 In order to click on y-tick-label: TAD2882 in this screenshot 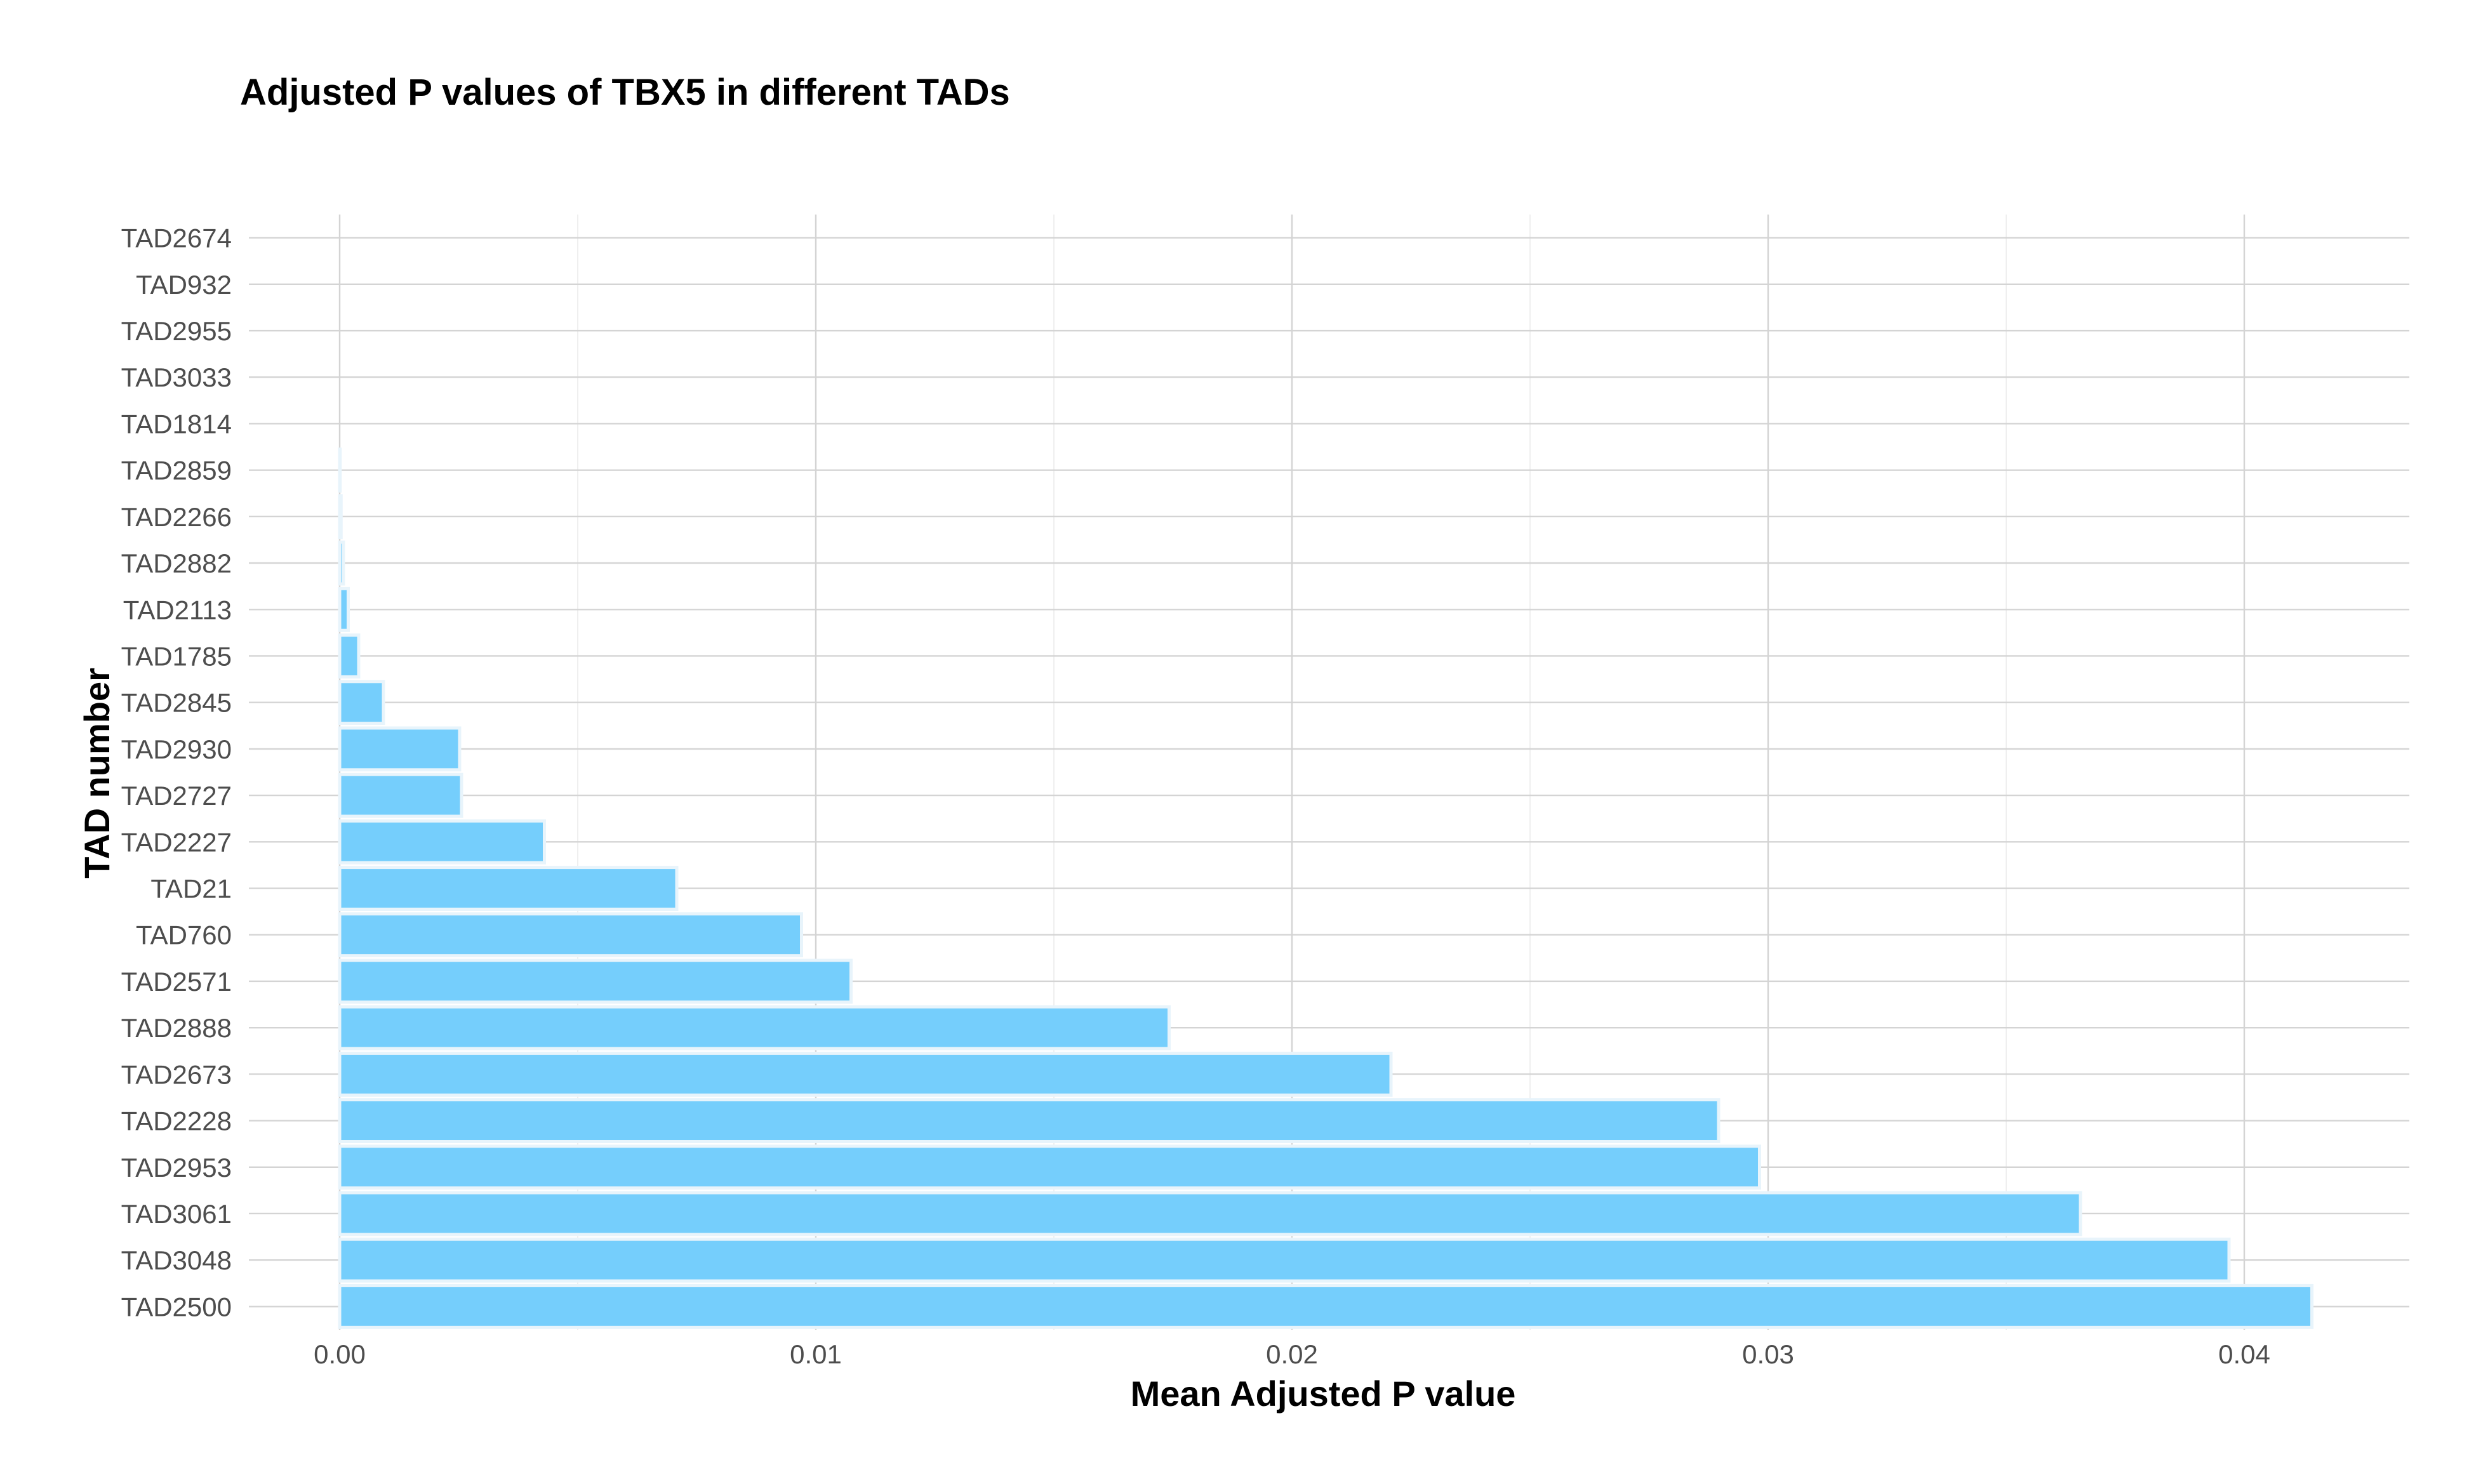, I will do `click(176, 563)`.